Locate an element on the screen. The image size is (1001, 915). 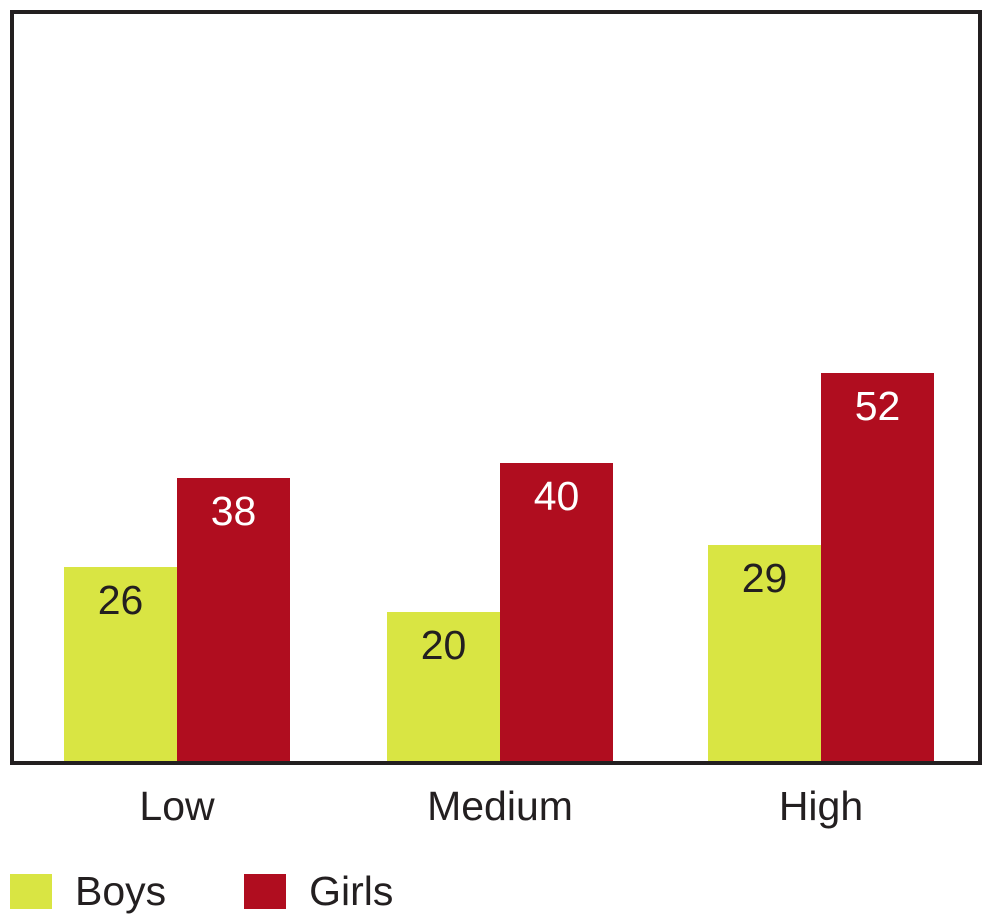
x-axis-label-high: High is located at coordinates (821, 806).